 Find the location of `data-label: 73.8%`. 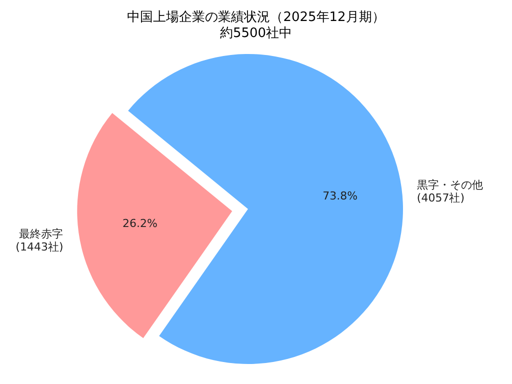

data-label: 73.8% is located at coordinates (340, 195).